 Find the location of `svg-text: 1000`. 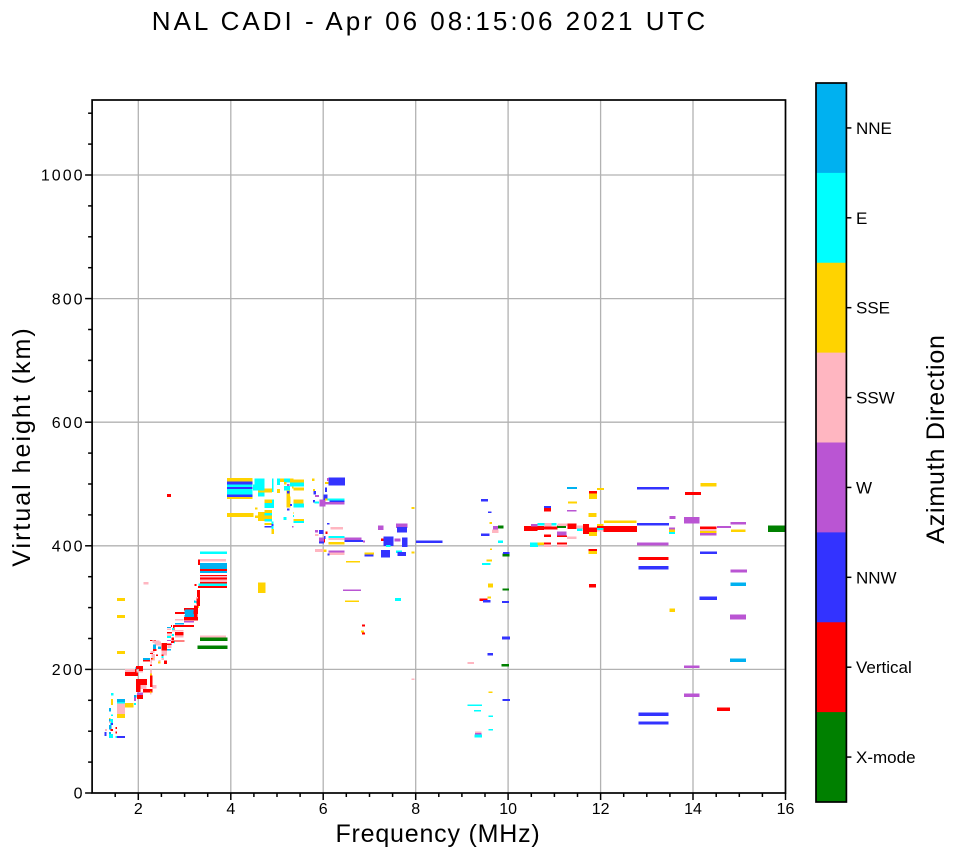

svg-text: 1000 is located at coordinates (63, 176).